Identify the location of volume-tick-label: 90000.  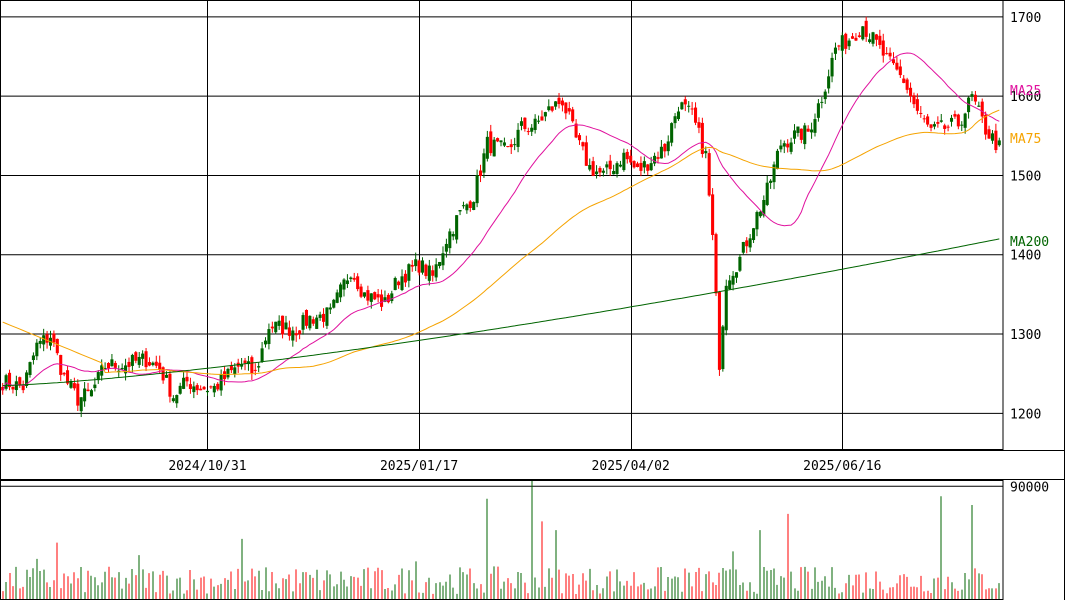
(1029, 487).